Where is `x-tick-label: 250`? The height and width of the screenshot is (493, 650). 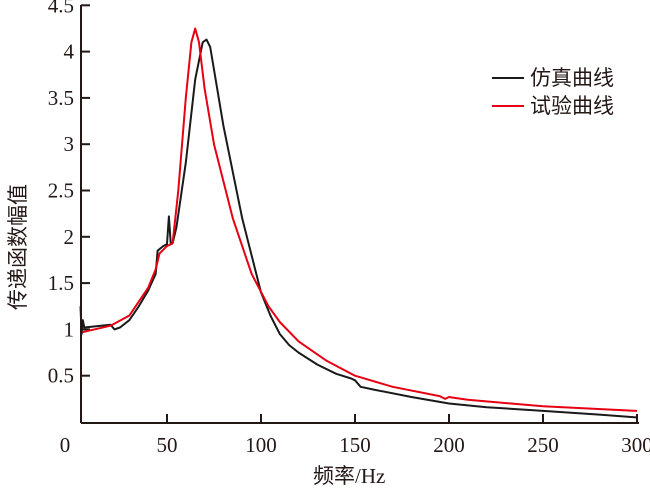
x-tick-label: 250 is located at coordinates (543, 445).